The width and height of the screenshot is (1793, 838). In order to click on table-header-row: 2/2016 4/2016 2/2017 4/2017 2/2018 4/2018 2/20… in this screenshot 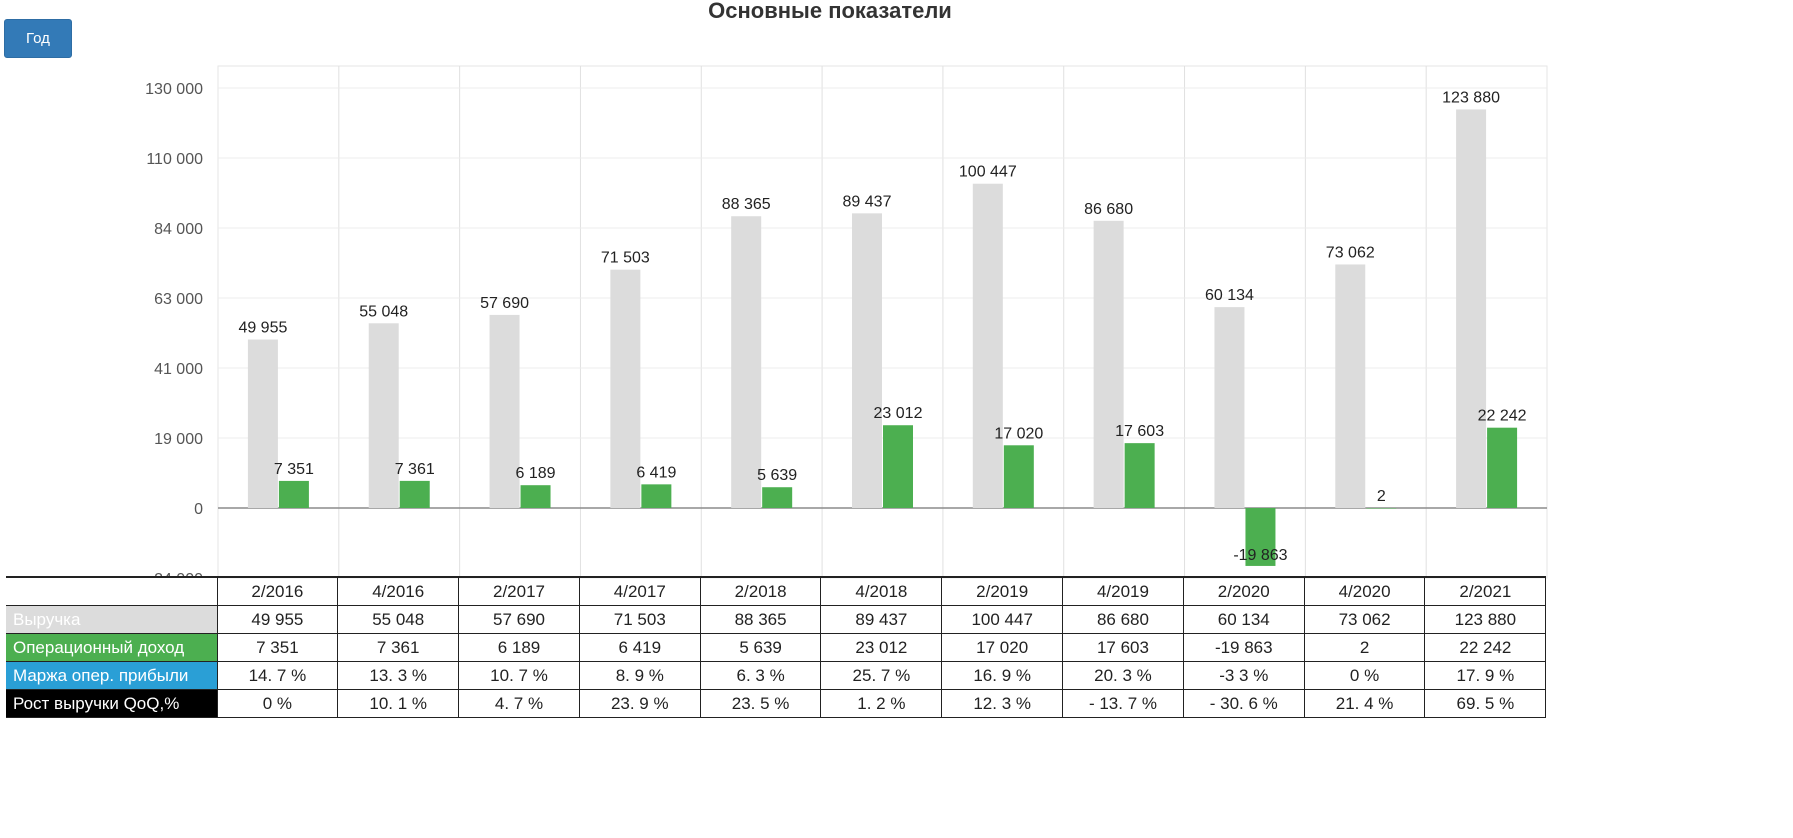, I will do `click(776, 591)`.